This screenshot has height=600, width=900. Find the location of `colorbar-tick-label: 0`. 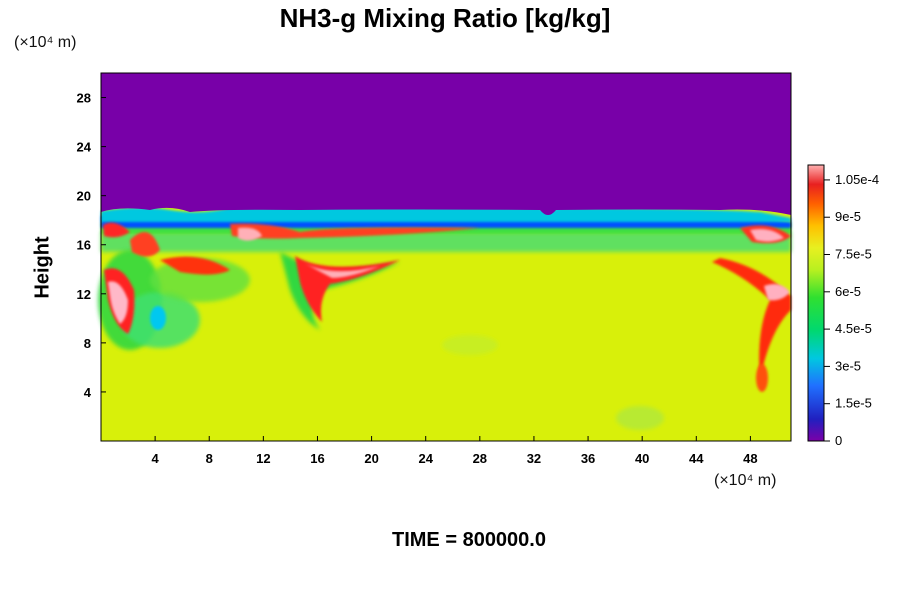

colorbar-tick-label: 0 is located at coordinates (838, 440).